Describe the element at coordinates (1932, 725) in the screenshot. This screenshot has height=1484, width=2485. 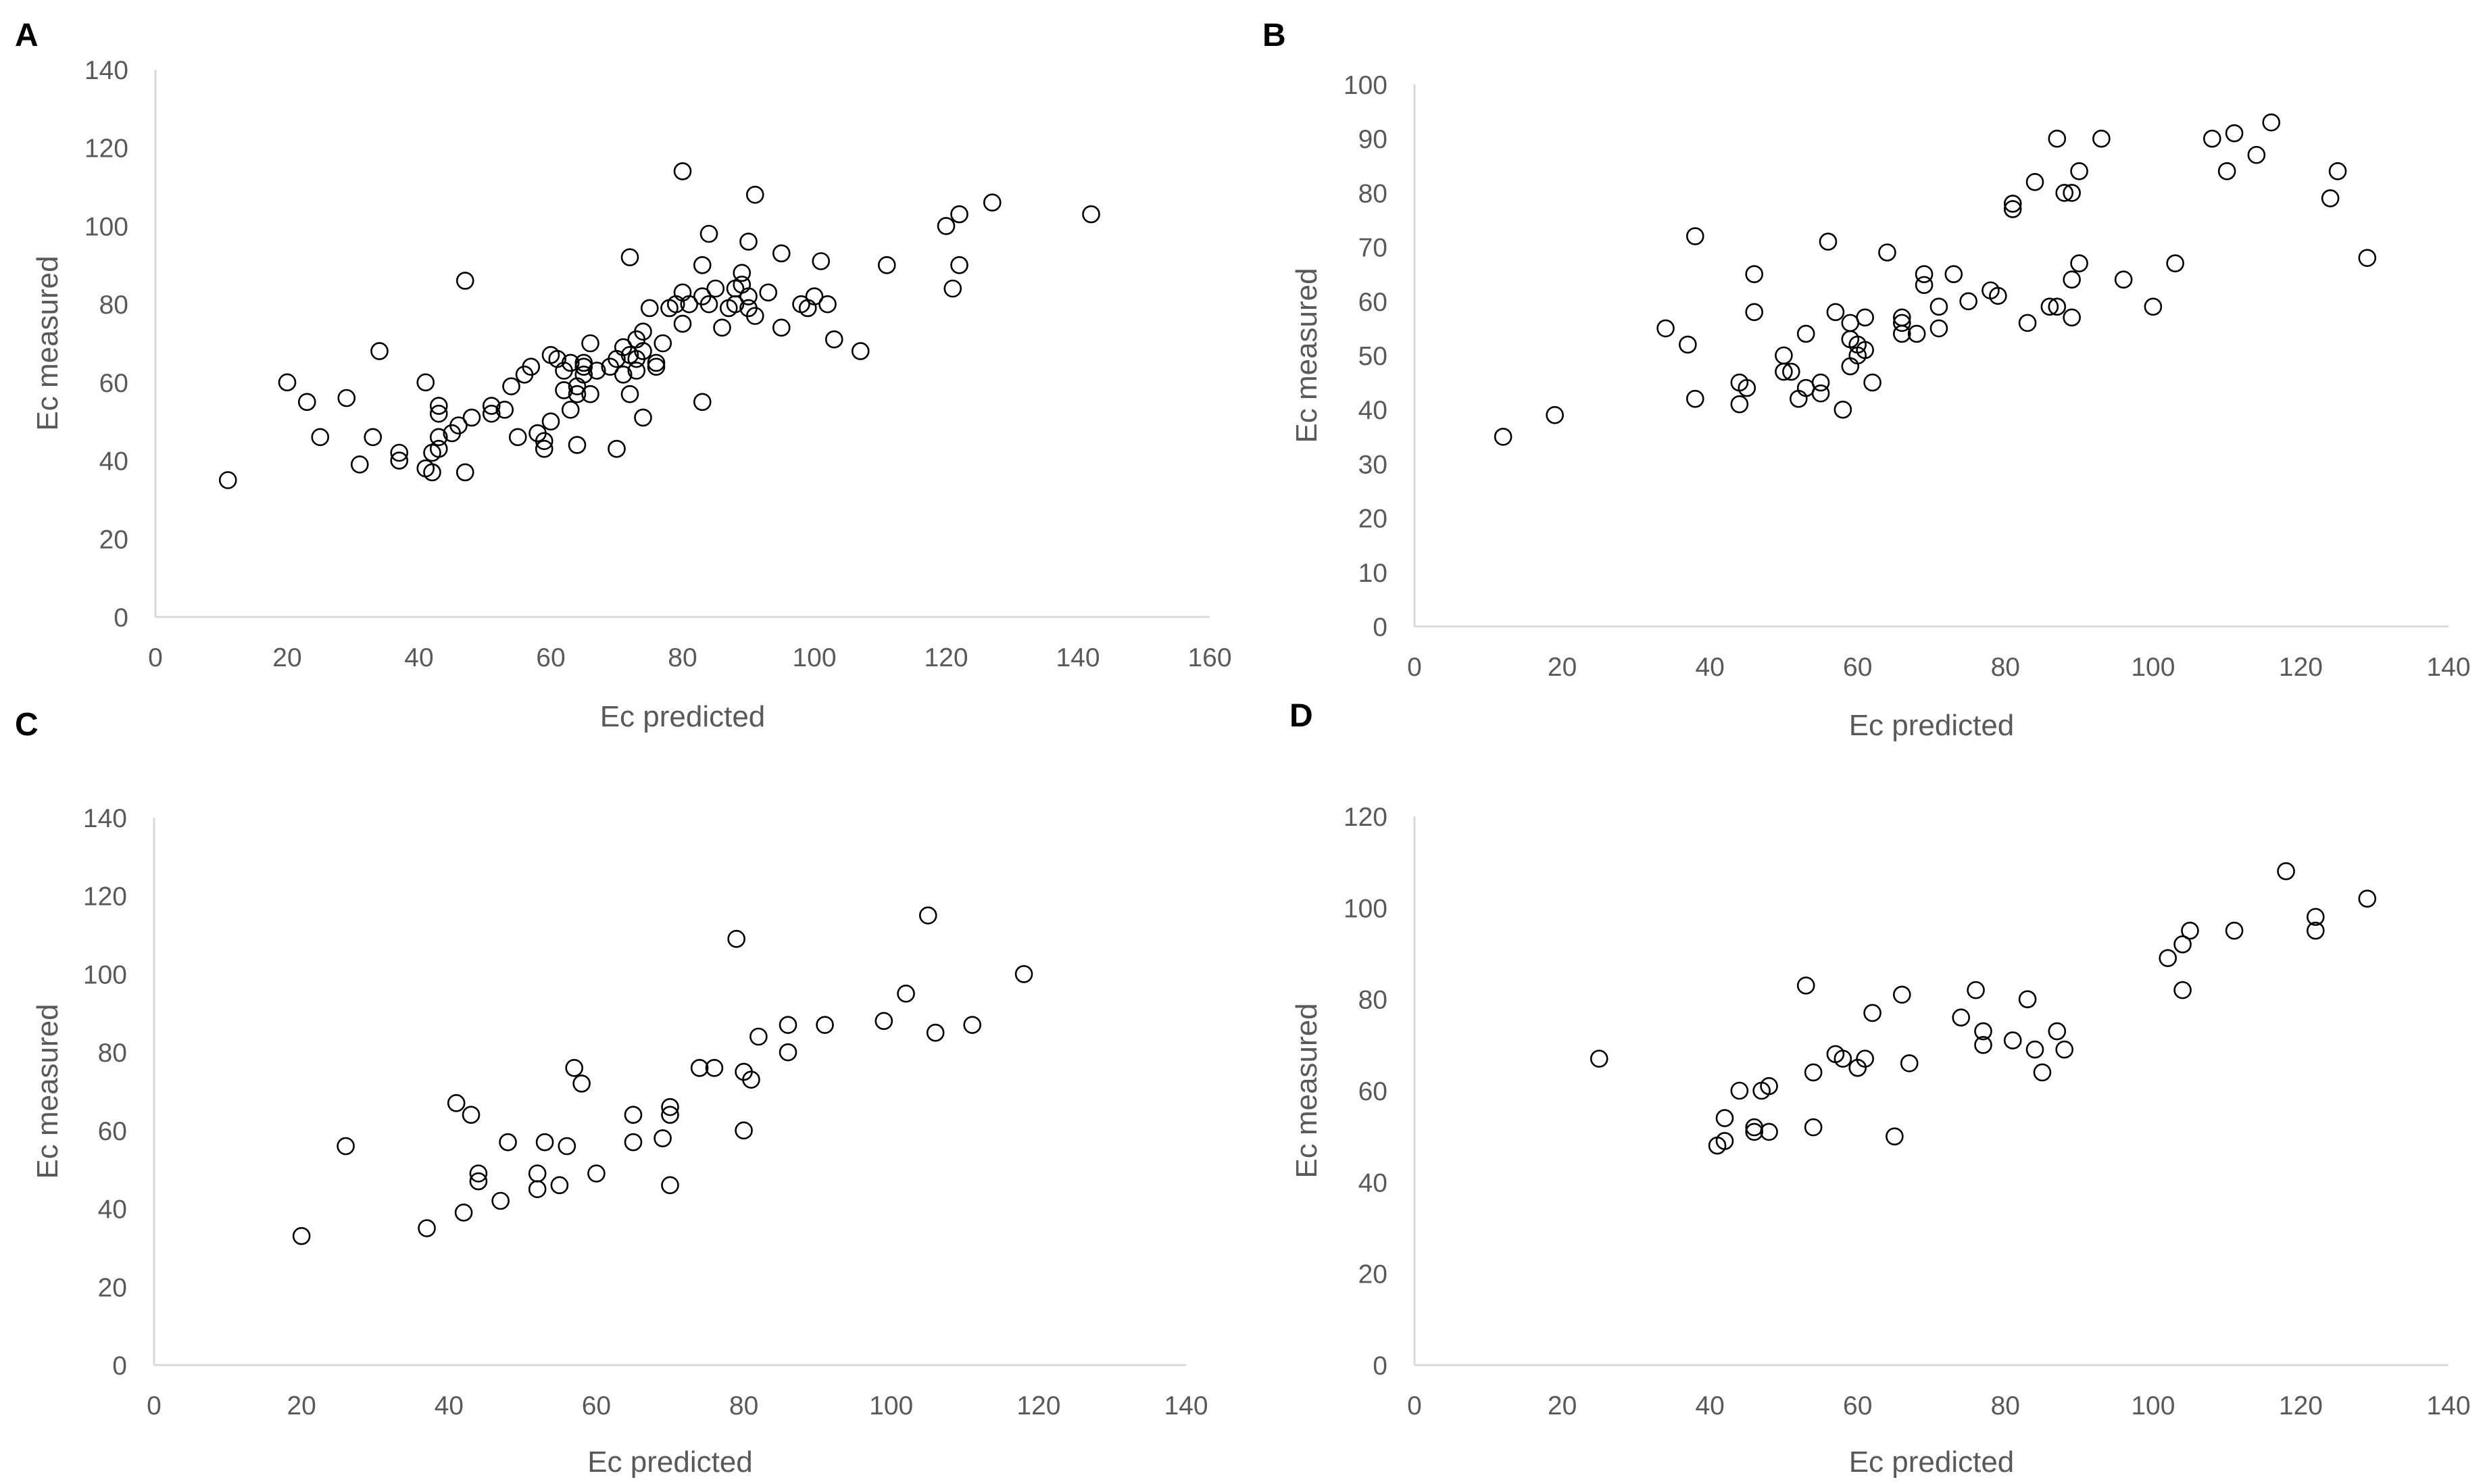
I see `panel-b-x-axis-title: Ec predicted` at that location.